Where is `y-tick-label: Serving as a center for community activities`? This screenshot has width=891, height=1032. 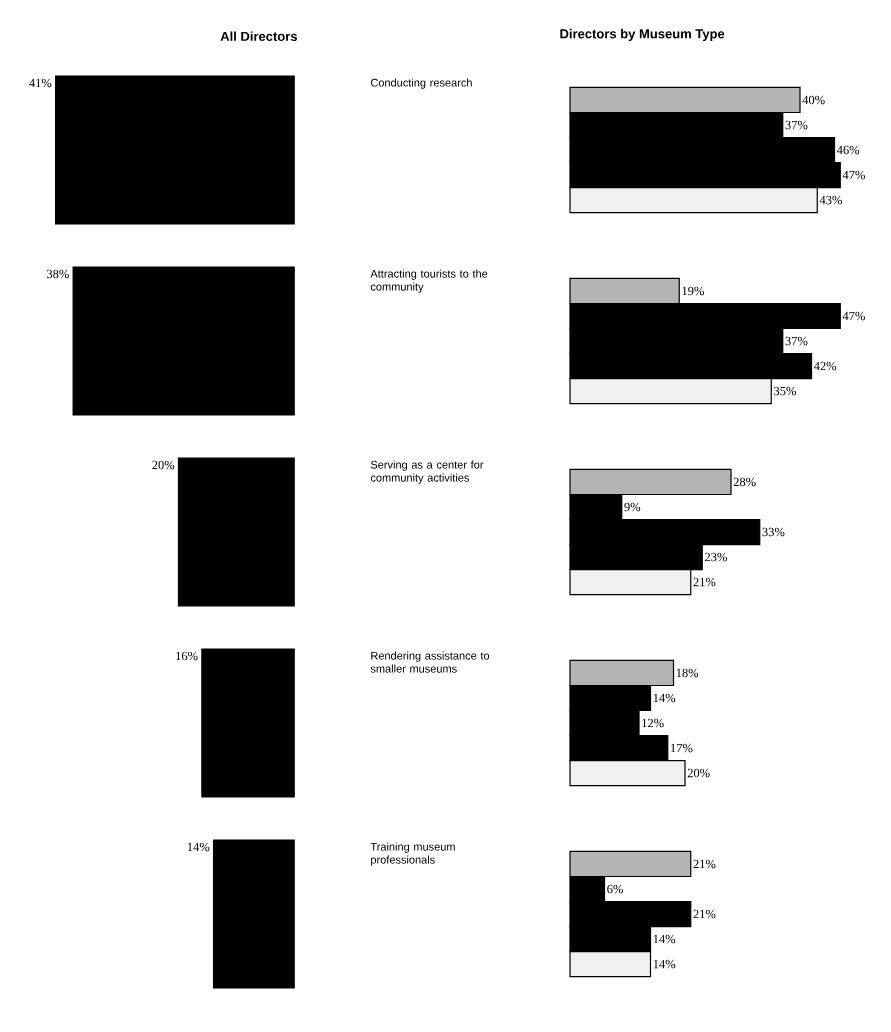 y-tick-label: Serving as a center for community activities is located at coordinates (427, 472).